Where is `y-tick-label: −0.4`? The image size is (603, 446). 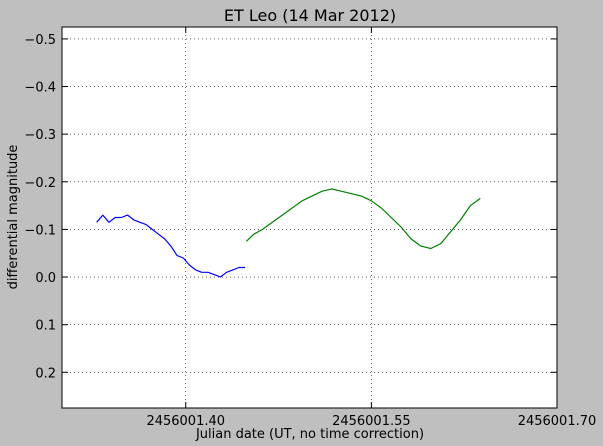 y-tick-label: −0.4 is located at coordinates (40, 88).